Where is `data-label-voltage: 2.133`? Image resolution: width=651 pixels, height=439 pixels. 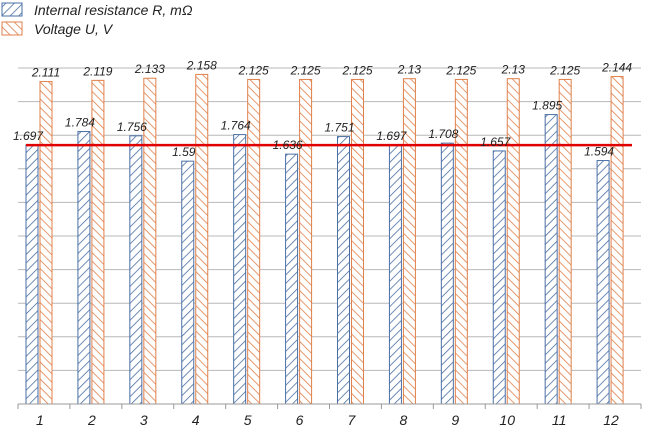
data-label-voltage: 2.133 is located at coordinates (149, 69).